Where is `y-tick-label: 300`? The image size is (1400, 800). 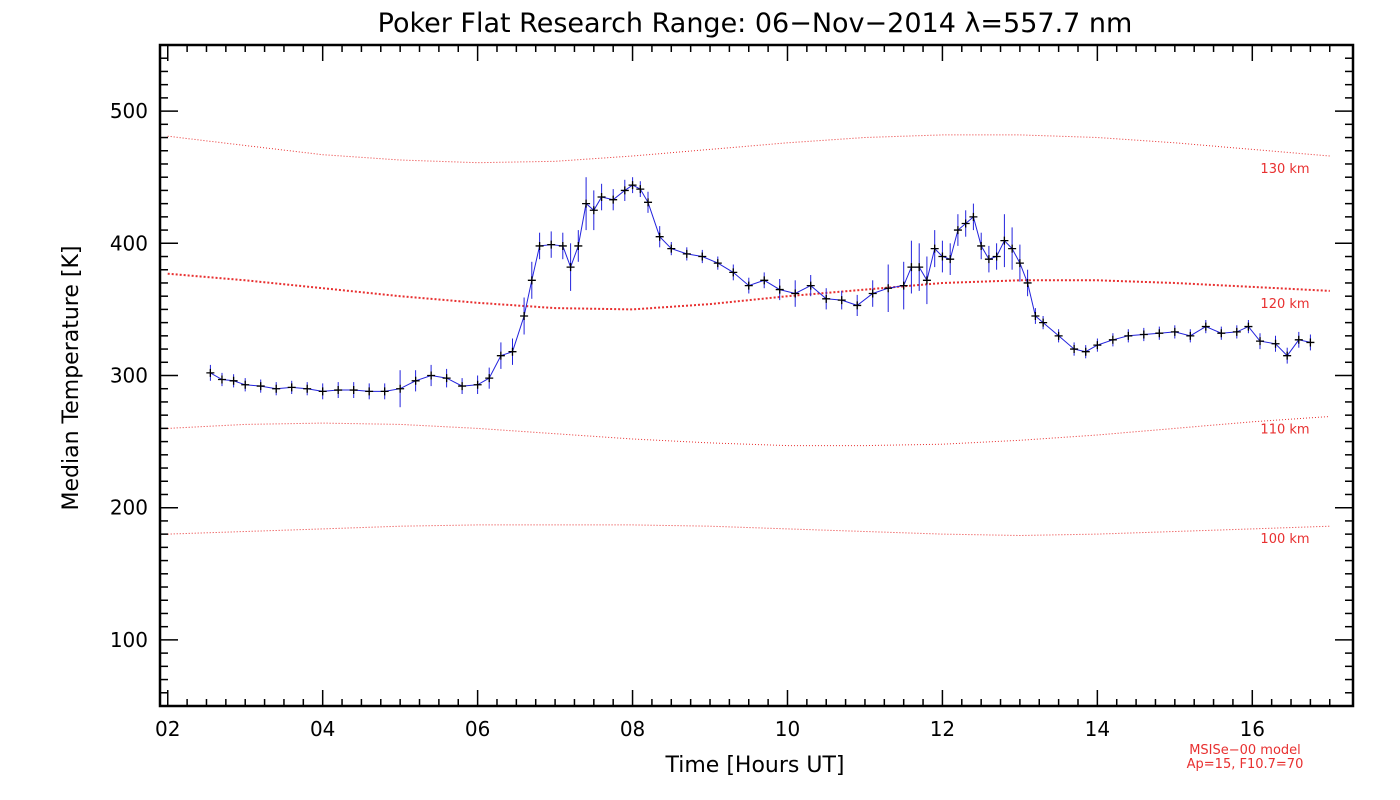 y-tick-label: 300 is located at coordinates (129, 376).